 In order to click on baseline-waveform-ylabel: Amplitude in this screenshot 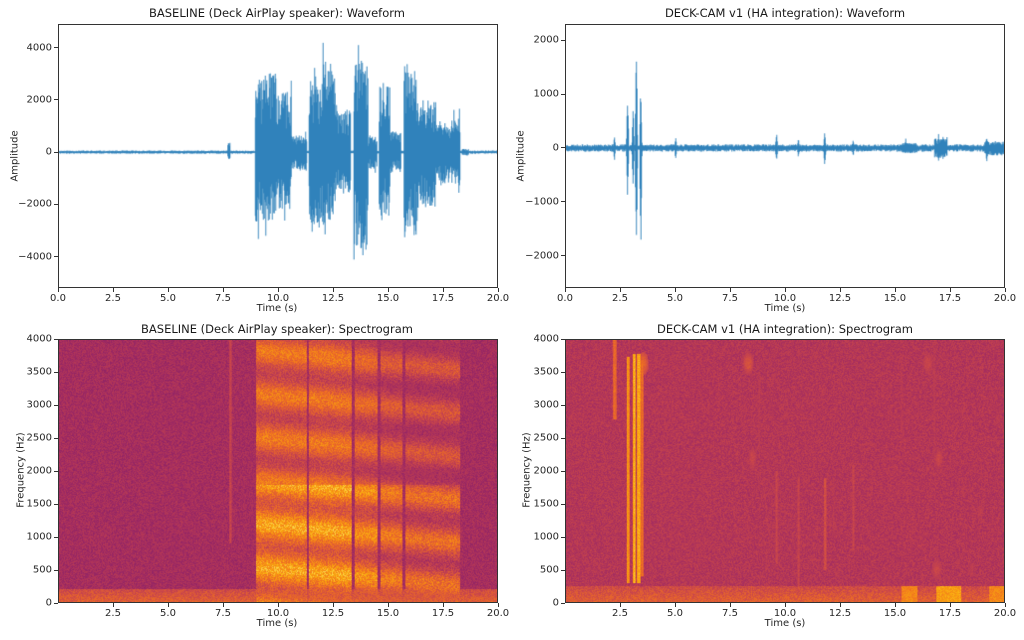, I will do `click(15, 156)`.